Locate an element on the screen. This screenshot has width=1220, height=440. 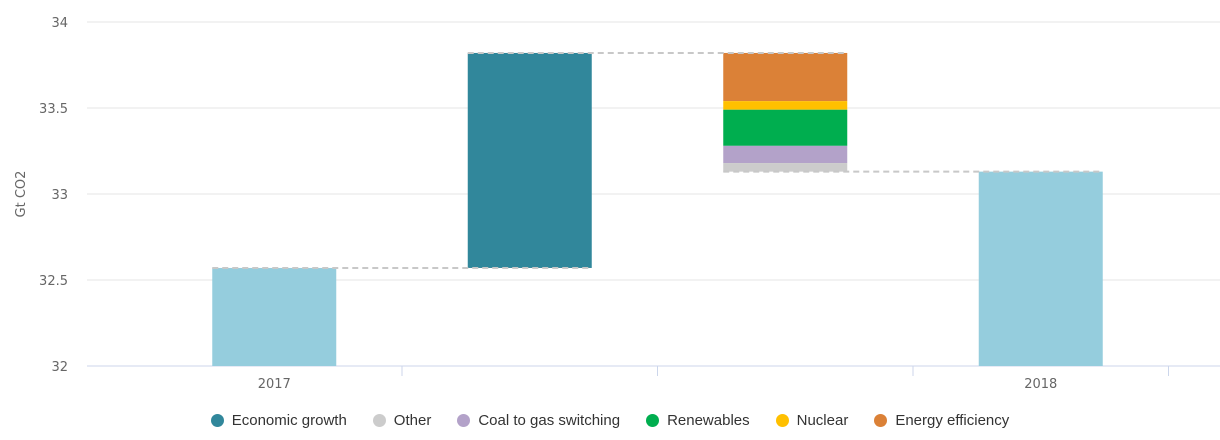
legend-item-renewables: Renewables is located at coordinates (698, 420).